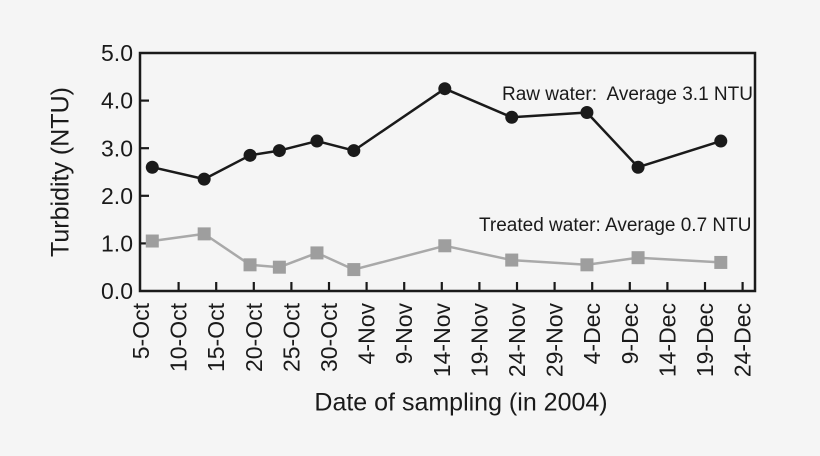 The image size is (820, 456). Describe the element at coordinates (630, 333) in the screenshot. I see `x-tick-label: 9-Dec` at that location.